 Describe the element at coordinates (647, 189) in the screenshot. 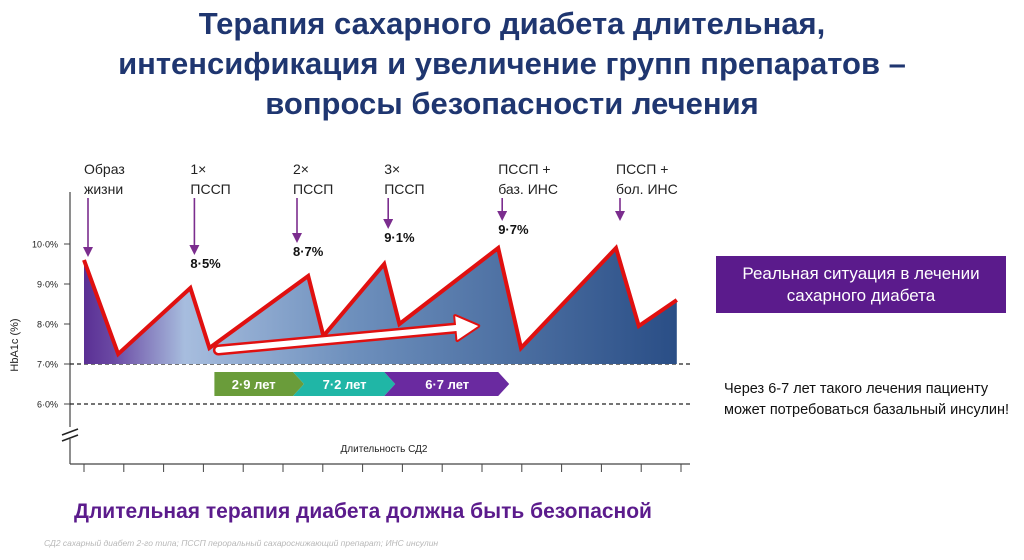

I see `step-label: бол. ИНС` at that location.